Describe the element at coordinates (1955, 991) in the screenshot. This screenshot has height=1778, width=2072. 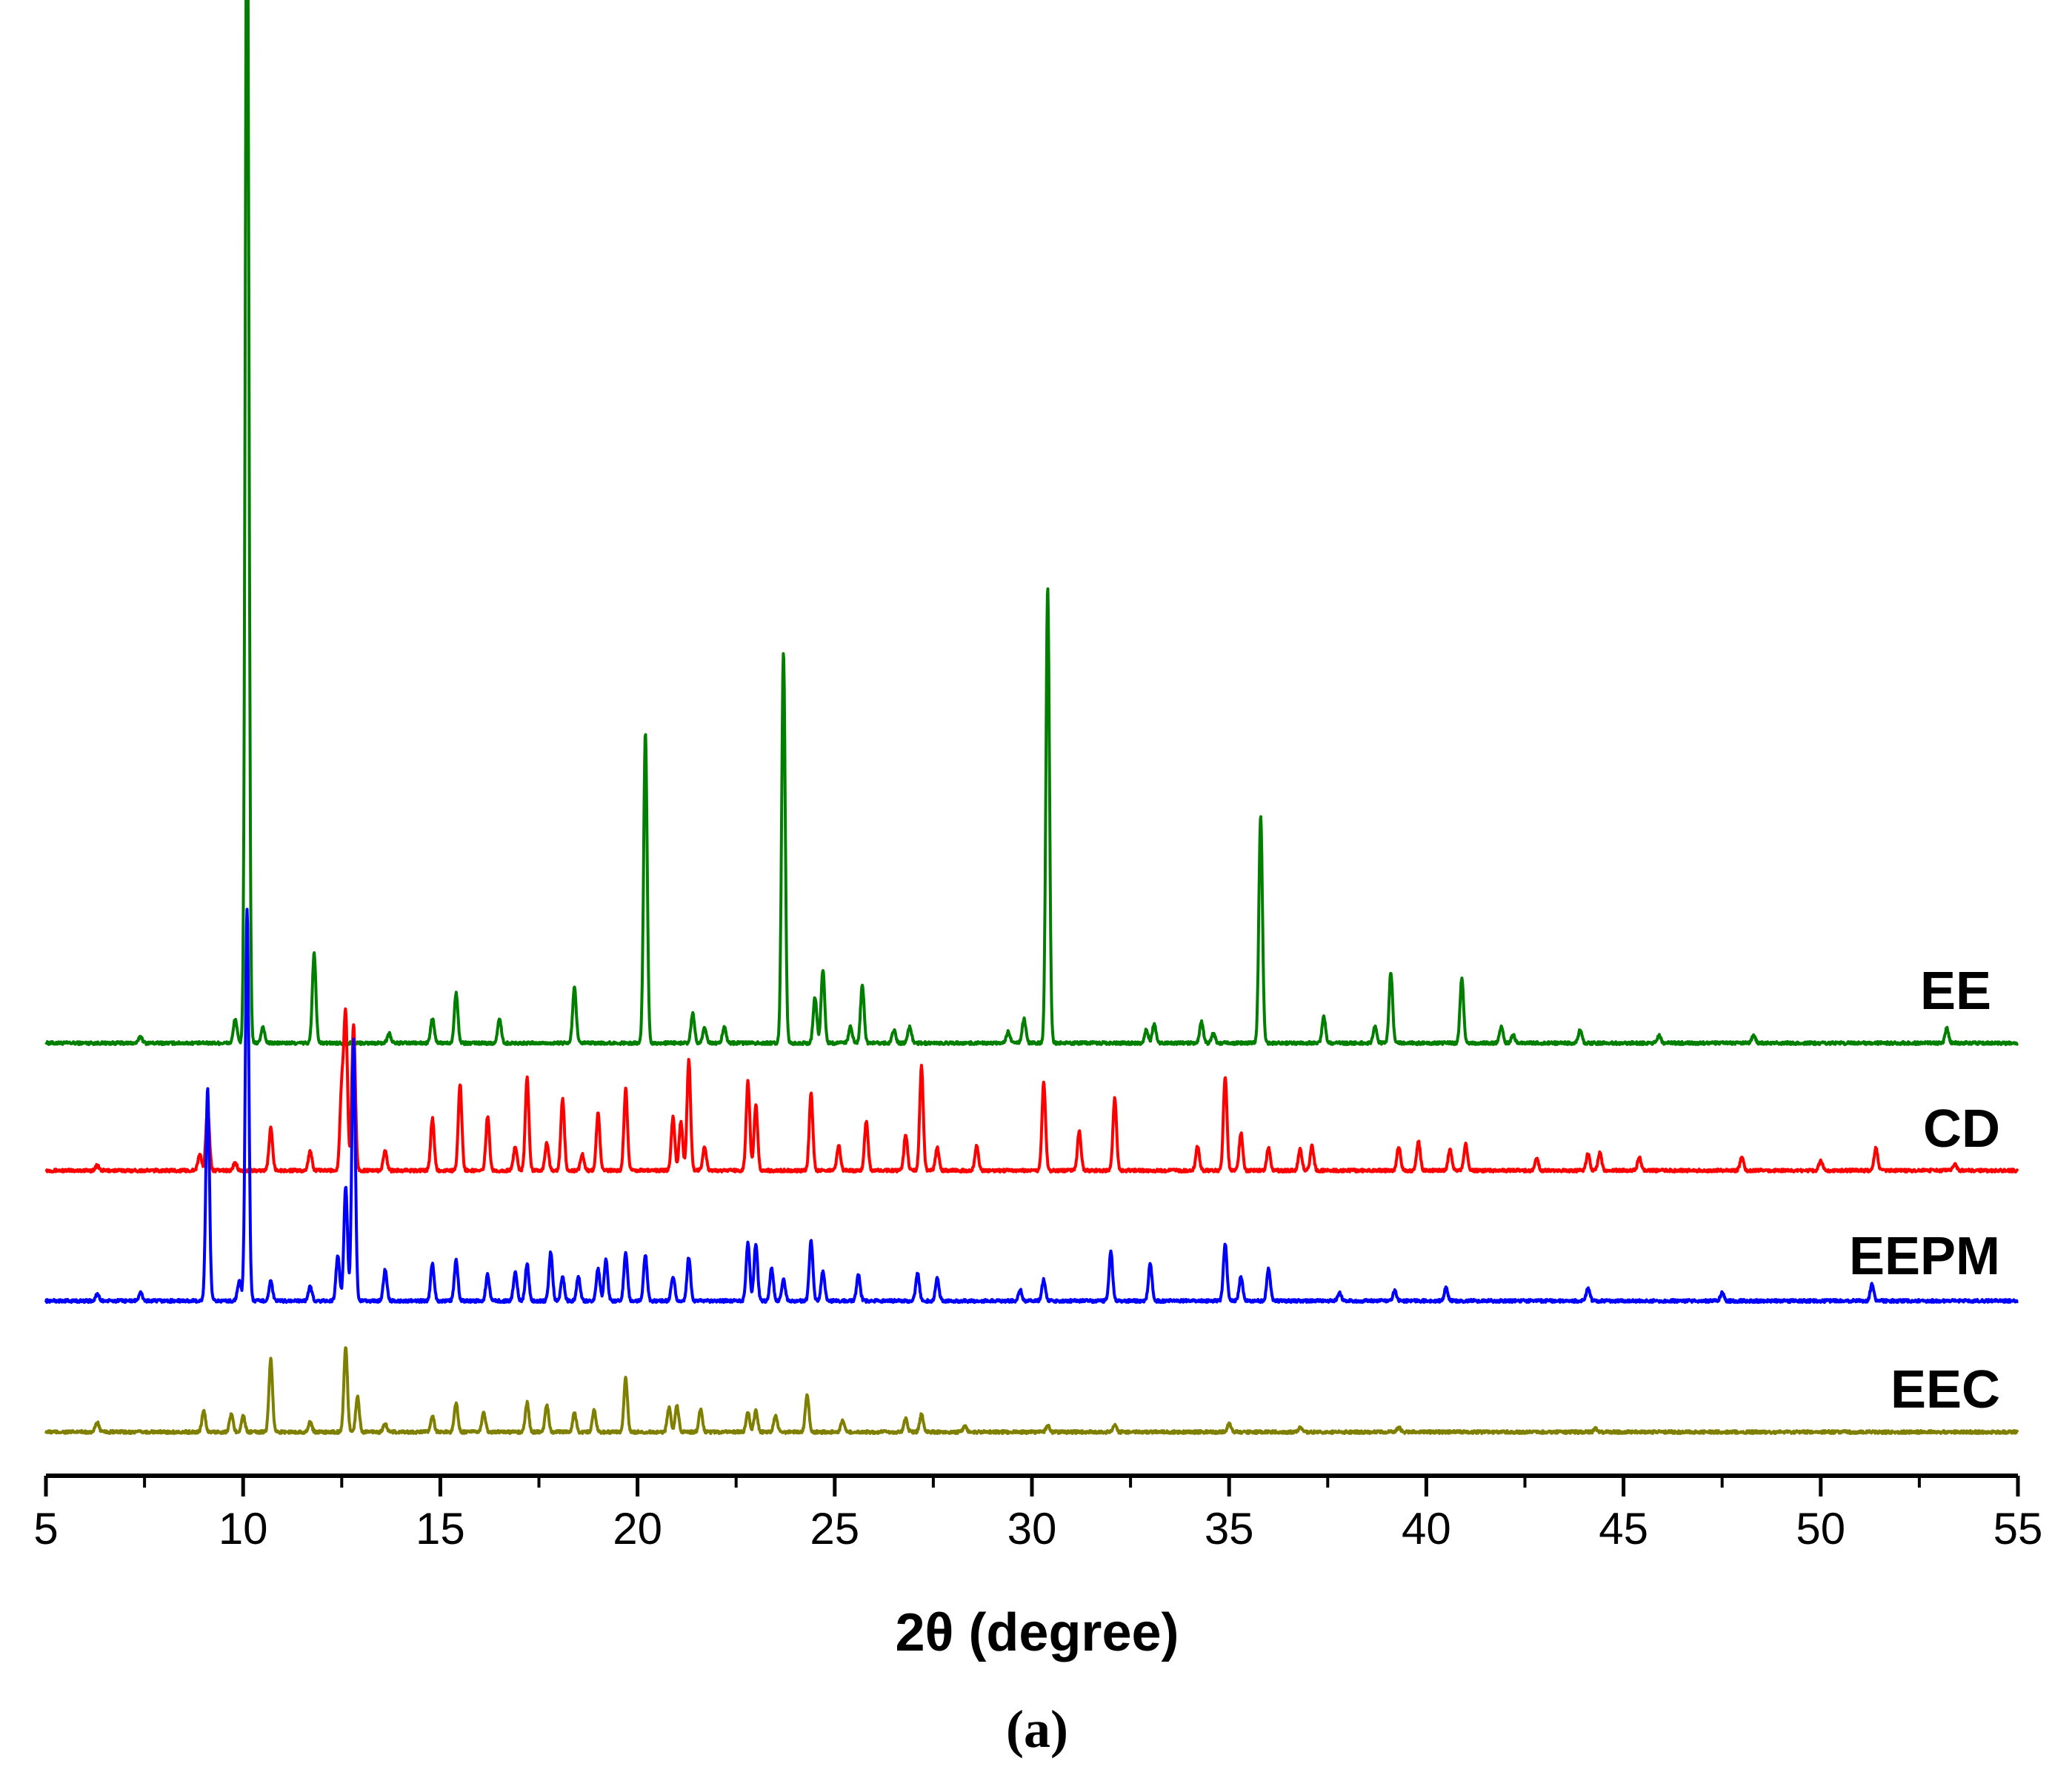
I see `series-label-ee: EE` at that location.